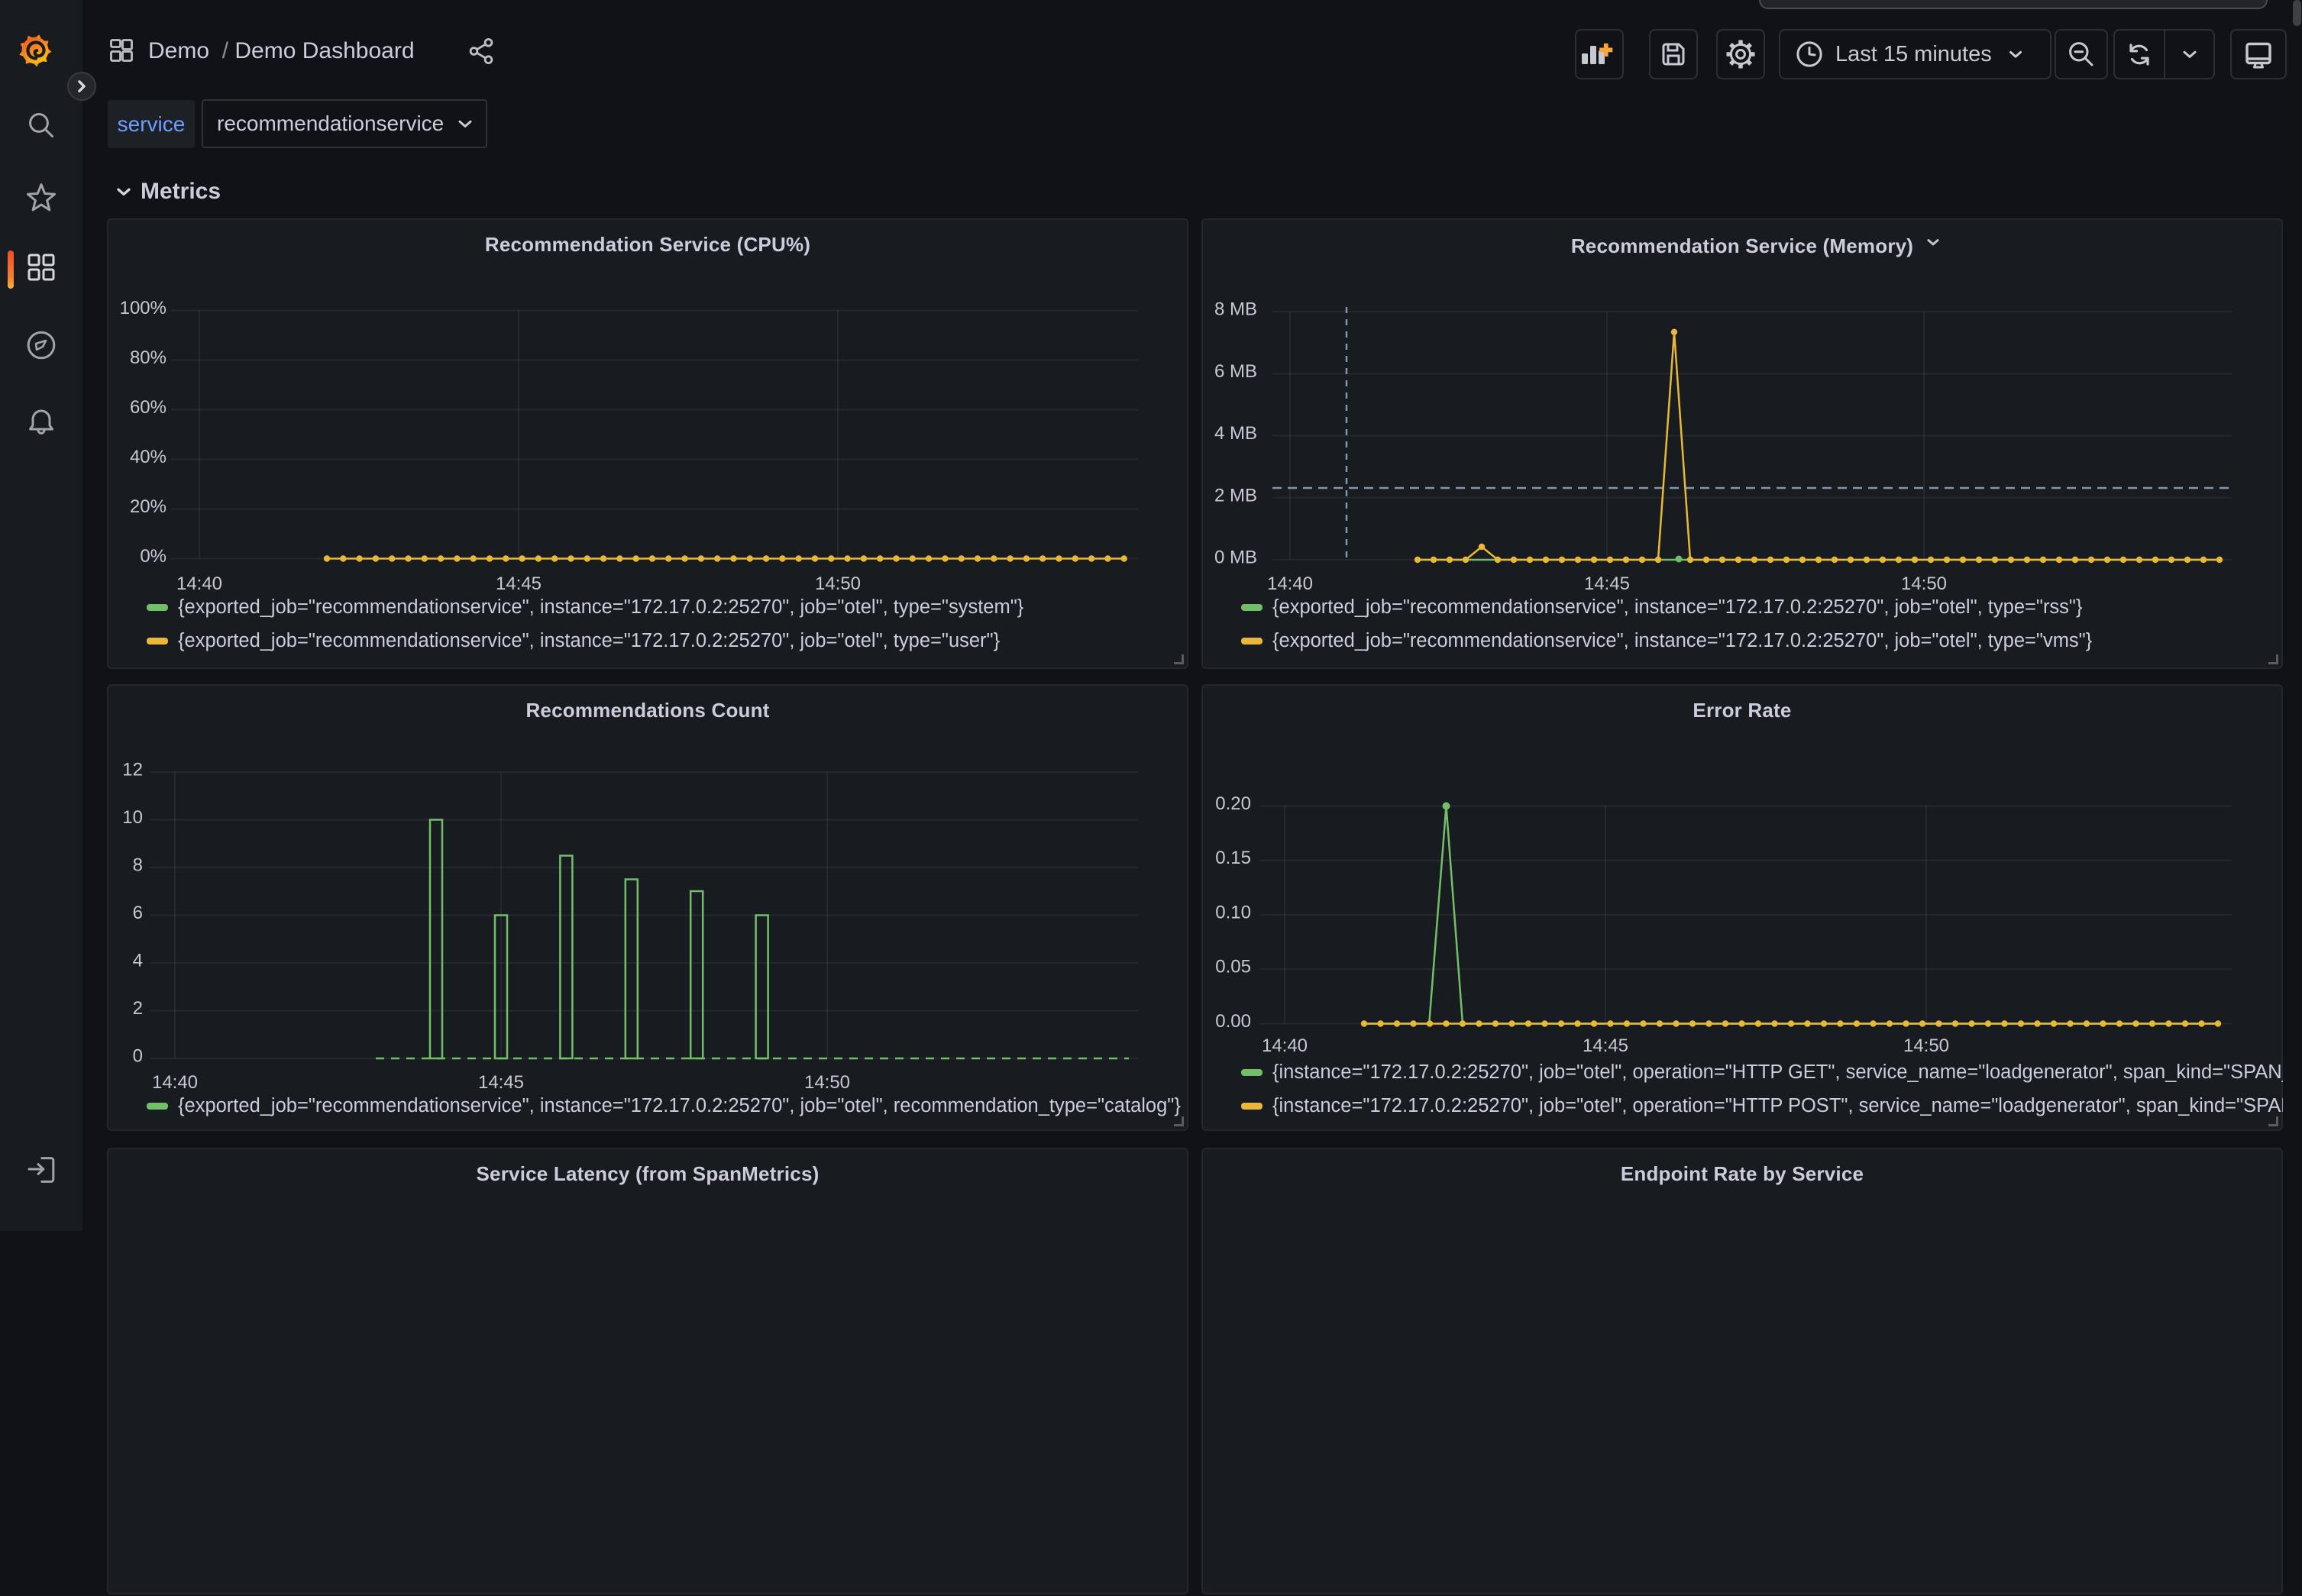 This screenshot has width=2302, height=1596. What do you see at coordinates (153, 556) in the screenshot?
I see `svg-text: 0%` at bounding box center [153, 556].